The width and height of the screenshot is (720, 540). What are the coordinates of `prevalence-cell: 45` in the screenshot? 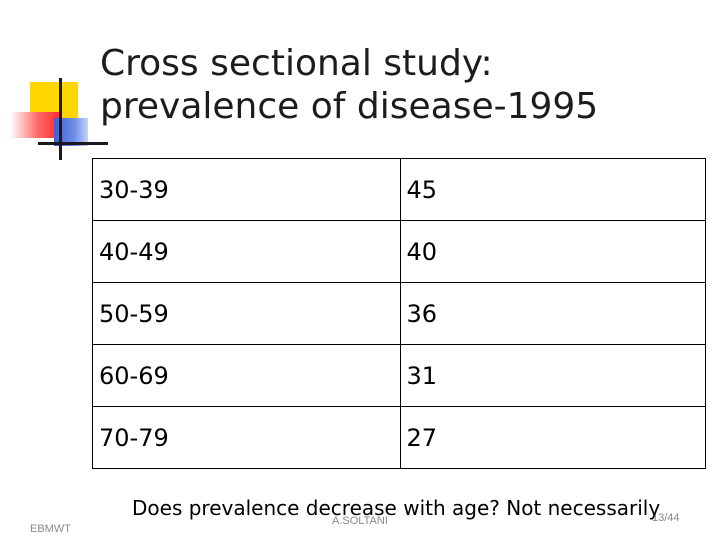 It's located at (552, 189).